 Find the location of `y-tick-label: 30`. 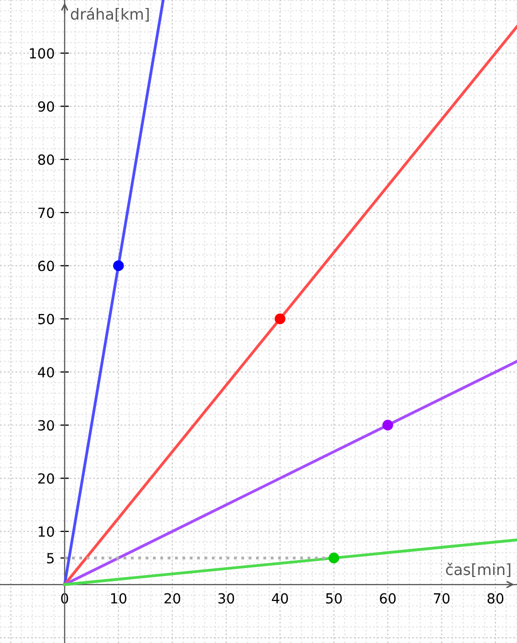

y-tick-label: 30 is located at coordinates (46, 425).